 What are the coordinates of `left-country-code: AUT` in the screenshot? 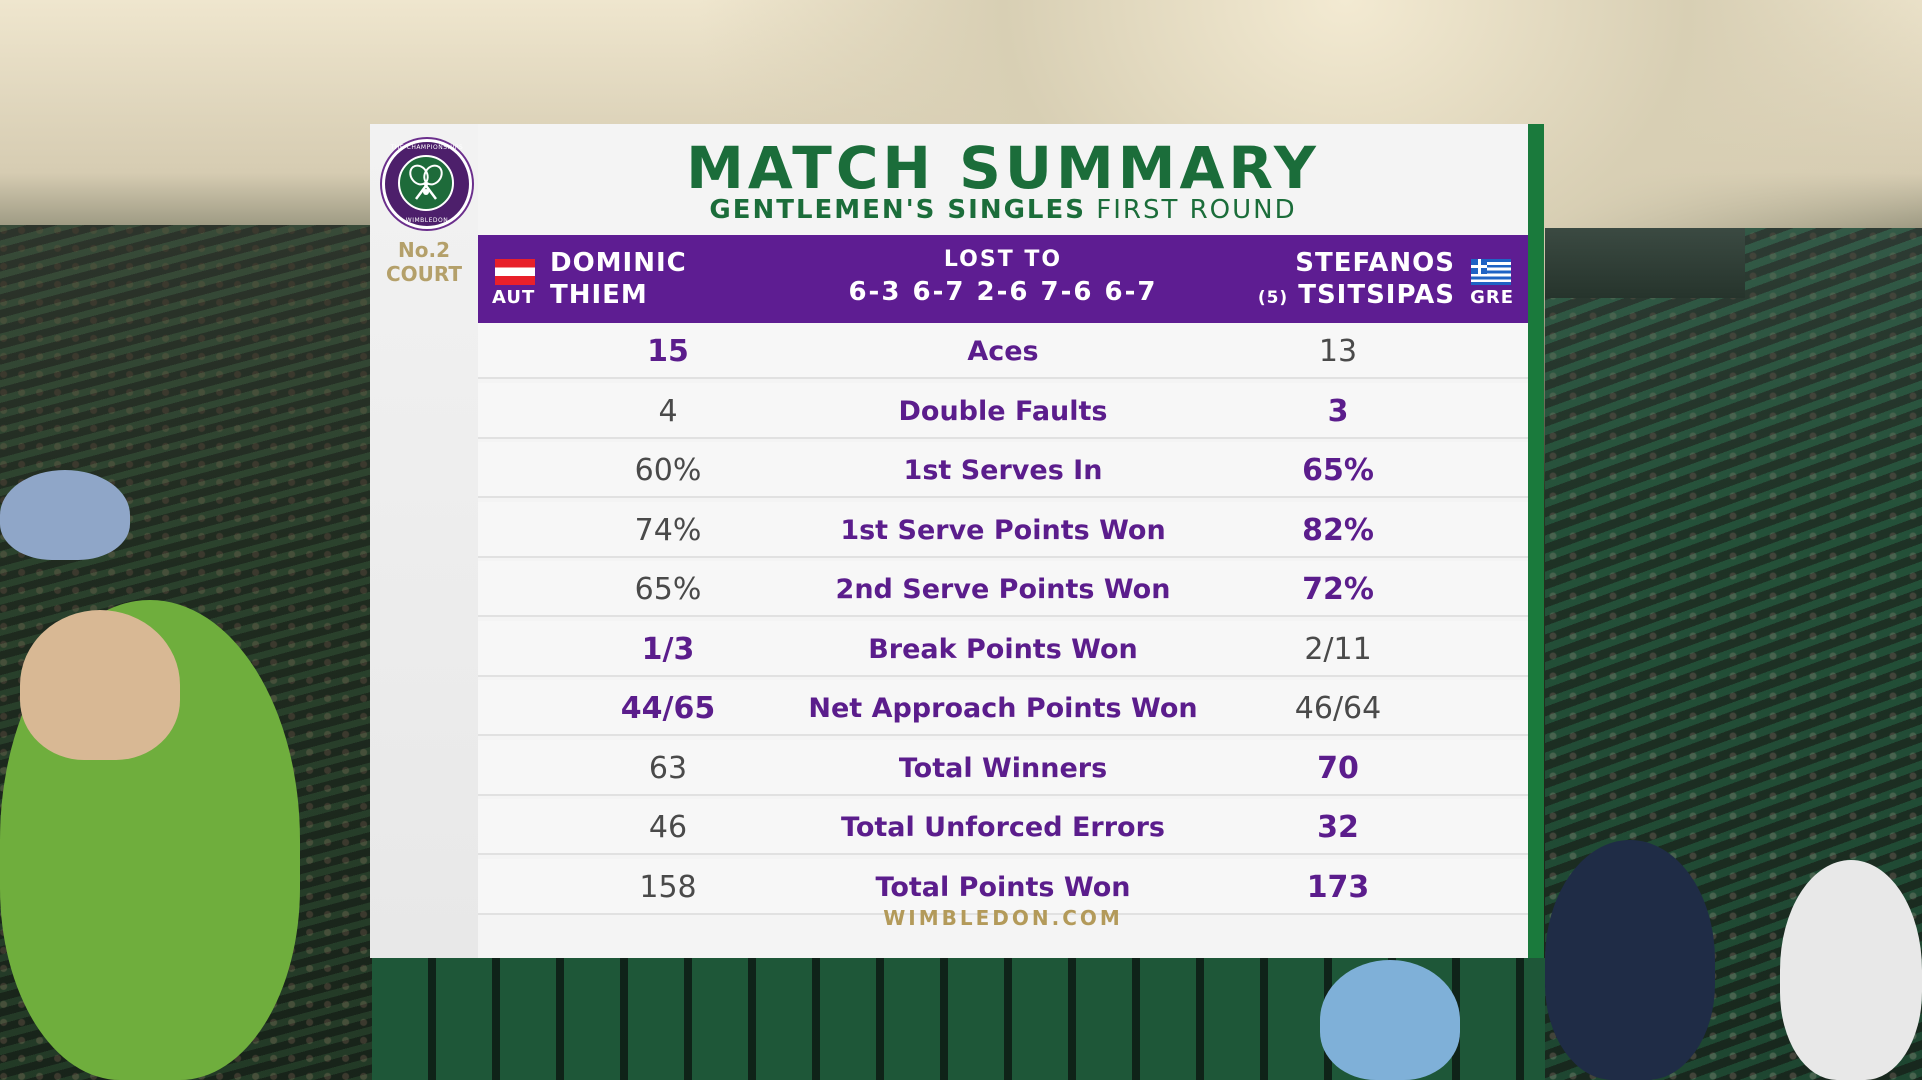 It's located at (514, 297).